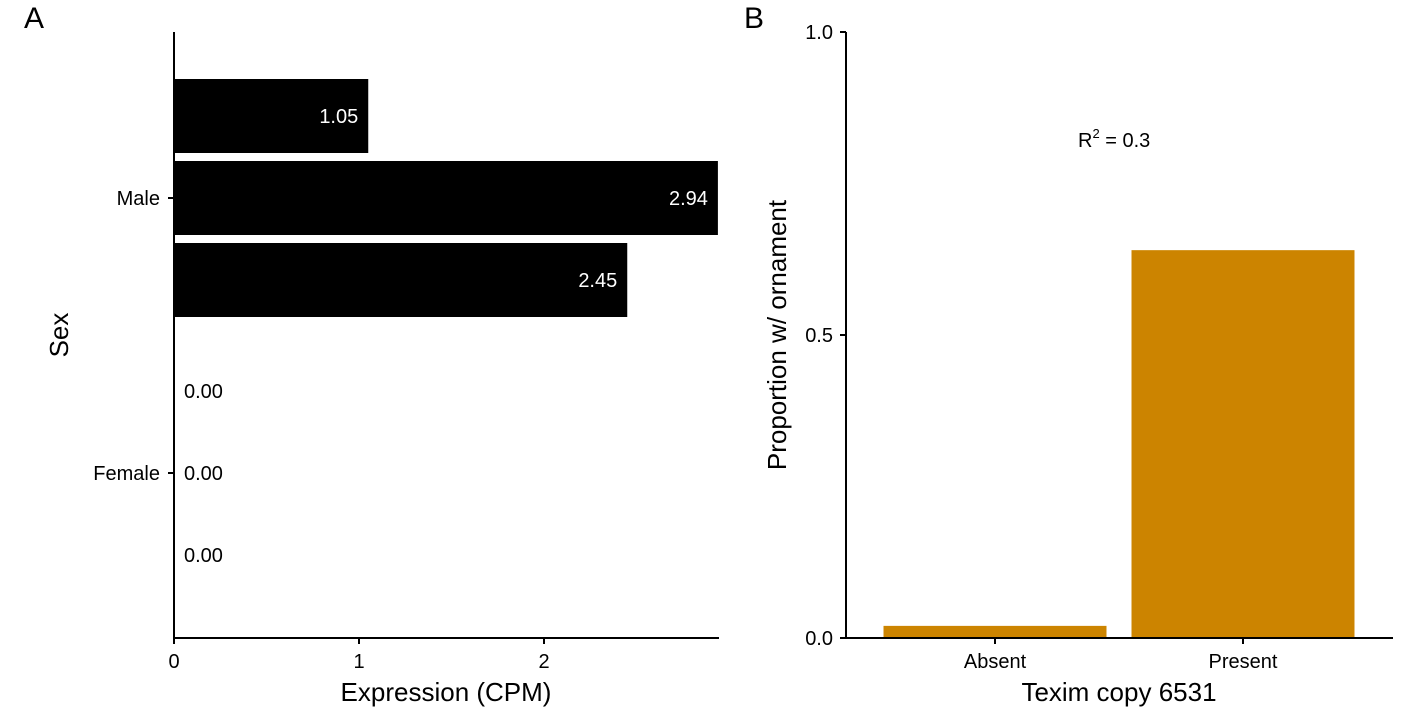  I want to click on panel-a-xtick-label-2: 2, so click(543, 662).